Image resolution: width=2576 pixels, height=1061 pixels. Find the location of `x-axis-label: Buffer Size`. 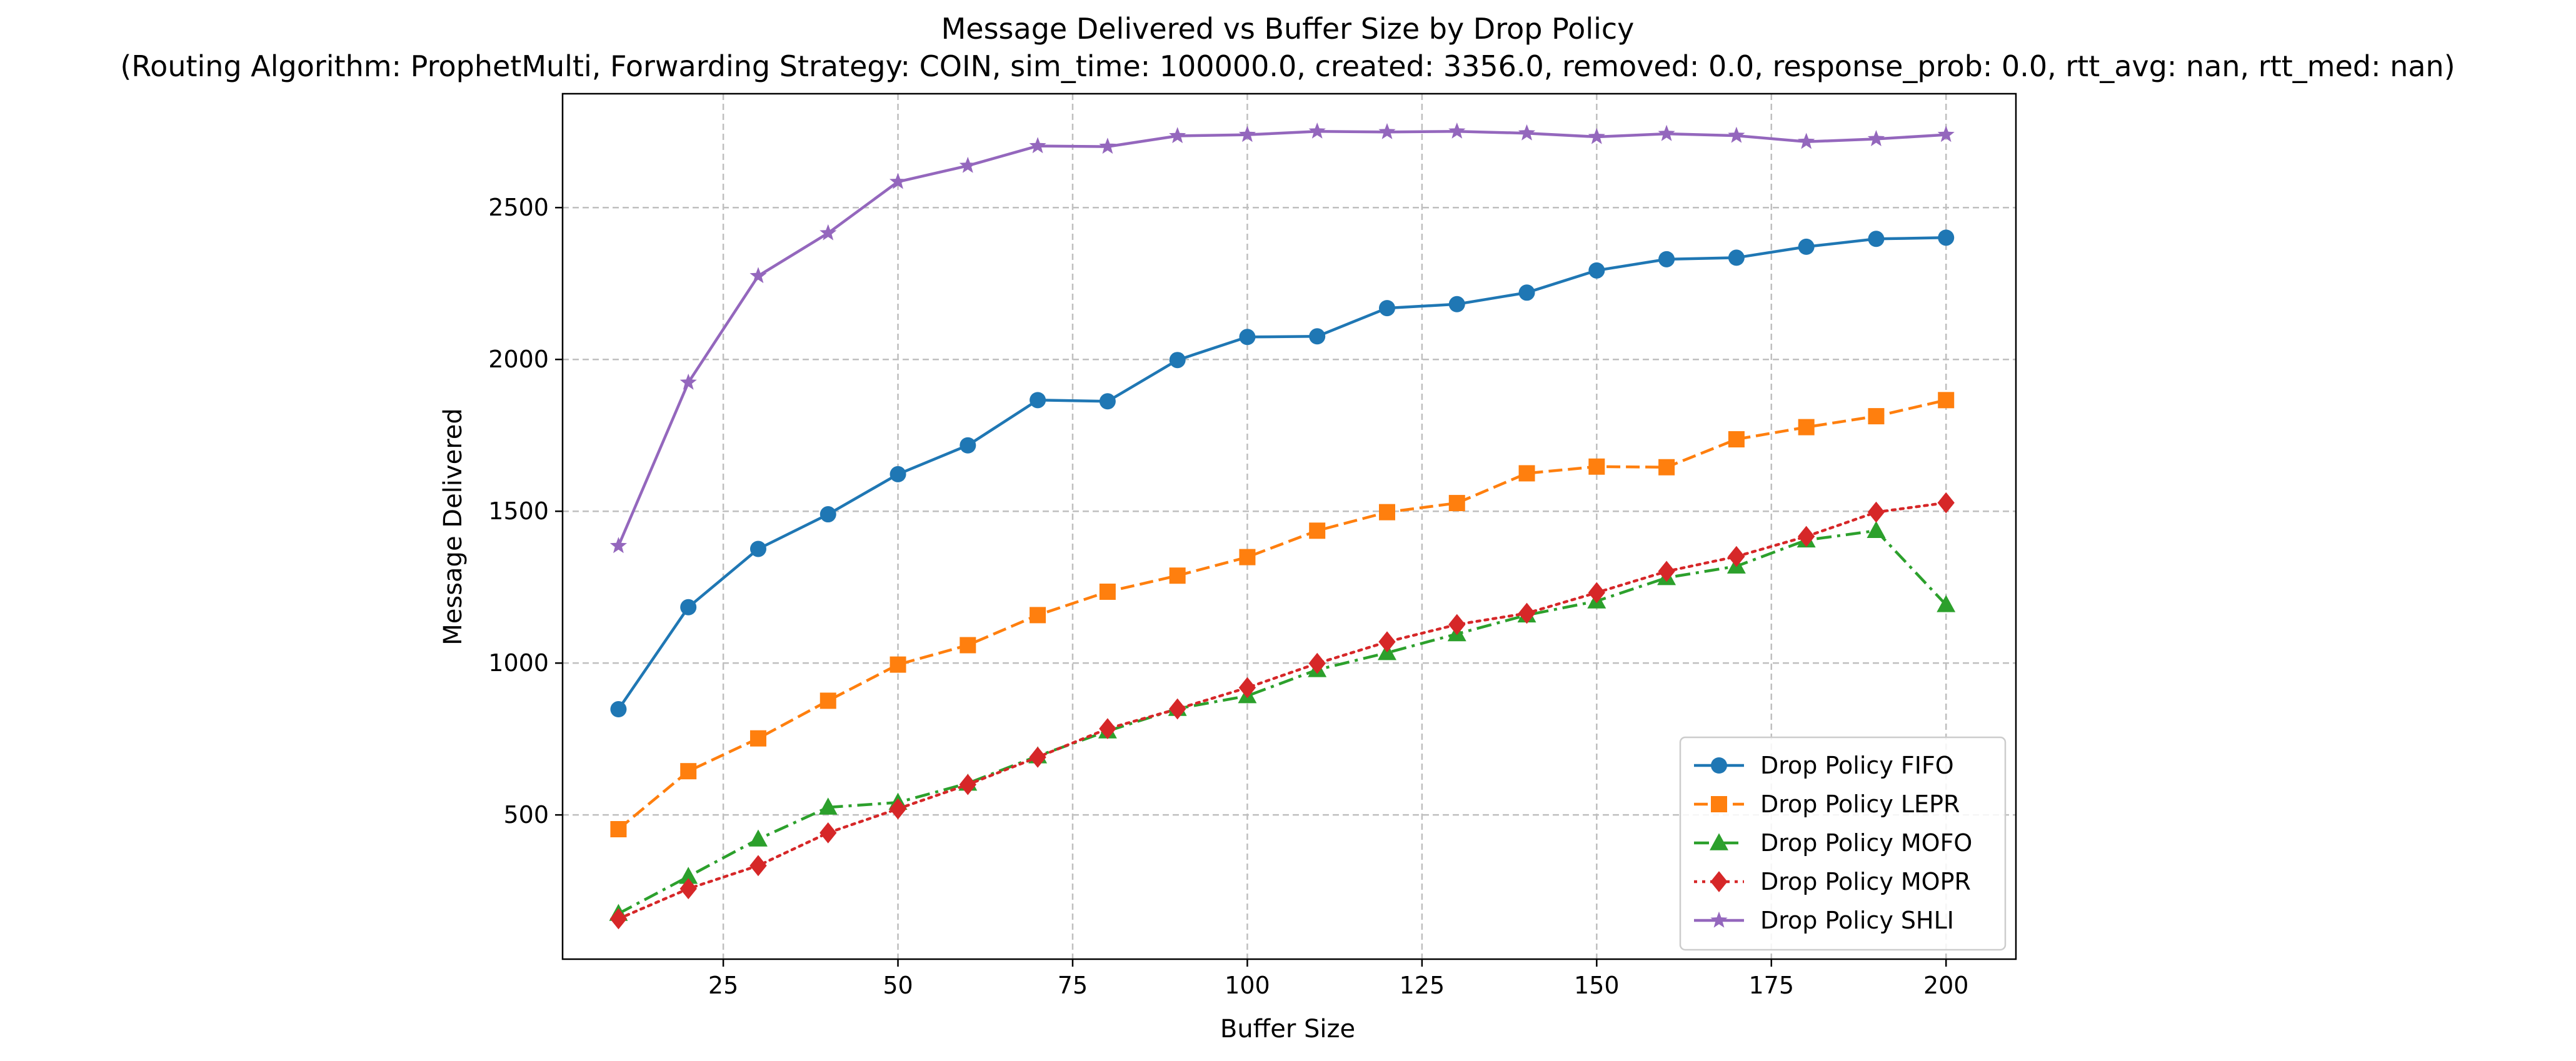

x-axis-label: Buffer Size is located at coordinates (1287, 1029).